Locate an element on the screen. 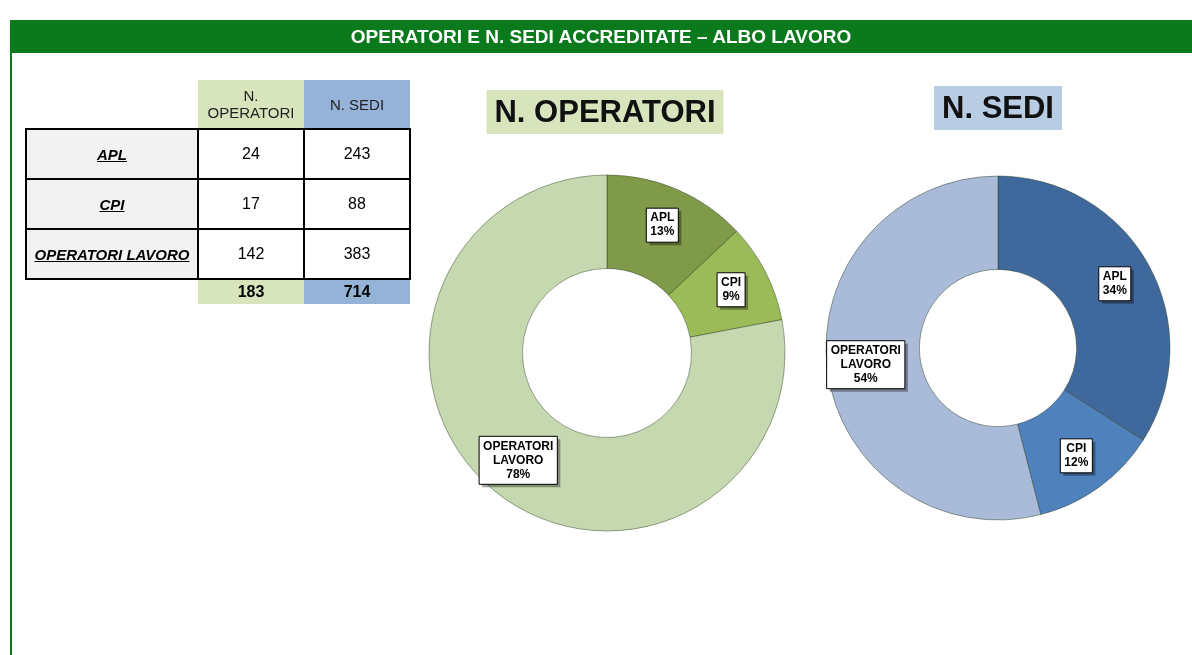  category-label: OPERATORI LAVORO is located at coordinates (112, 254).